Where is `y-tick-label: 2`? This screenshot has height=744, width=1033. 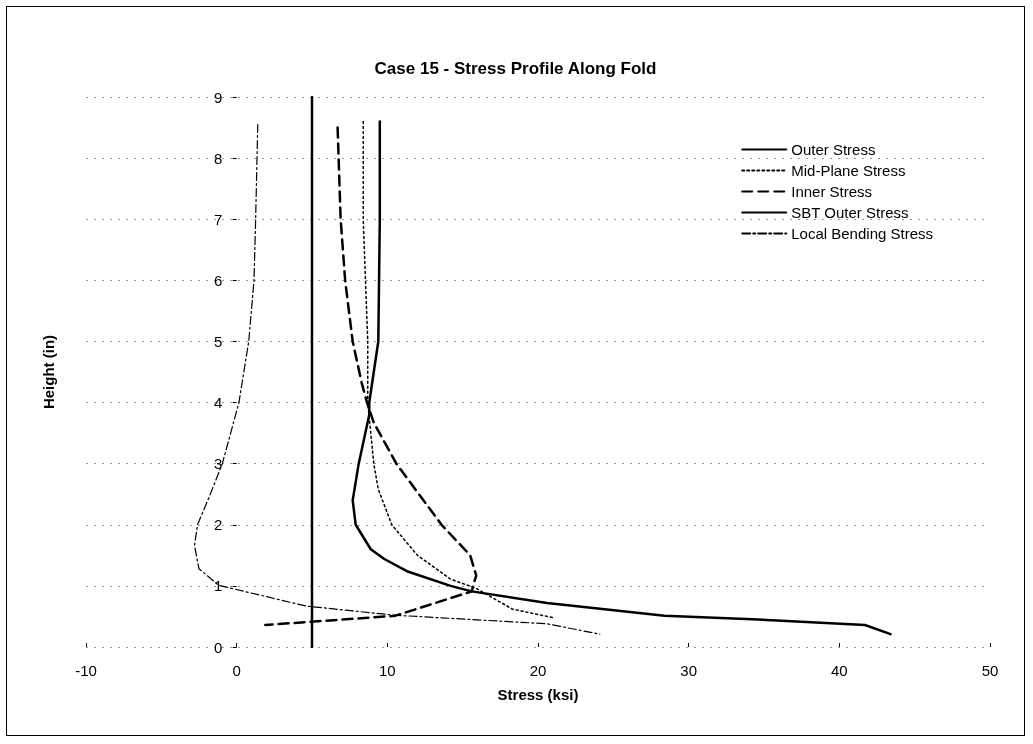 y-tick-label: 2 is located at coordinates (218, 525).